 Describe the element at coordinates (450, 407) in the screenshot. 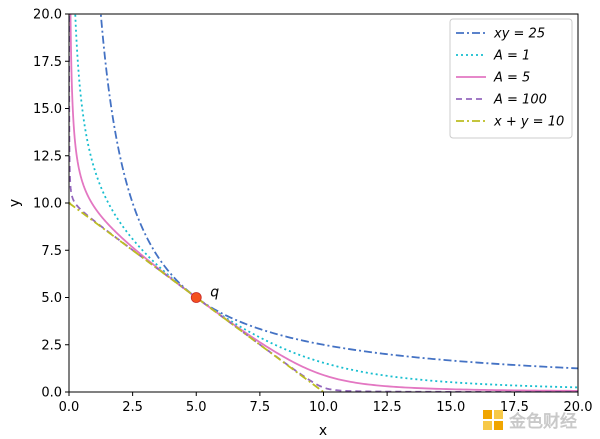

I see `x-tick-label: 15.0` at that location.